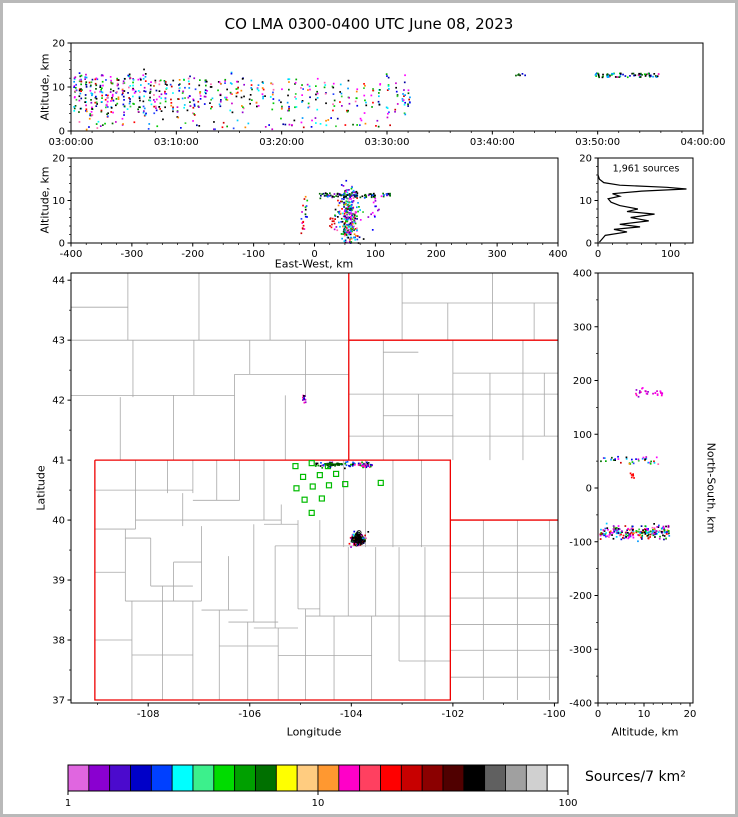 Image resolution: width=738 pixels, height=817 pixels. Describe the element at coordinates (492, 142) in the screenshot. I see `svg-text: 03:40:00` at that location.